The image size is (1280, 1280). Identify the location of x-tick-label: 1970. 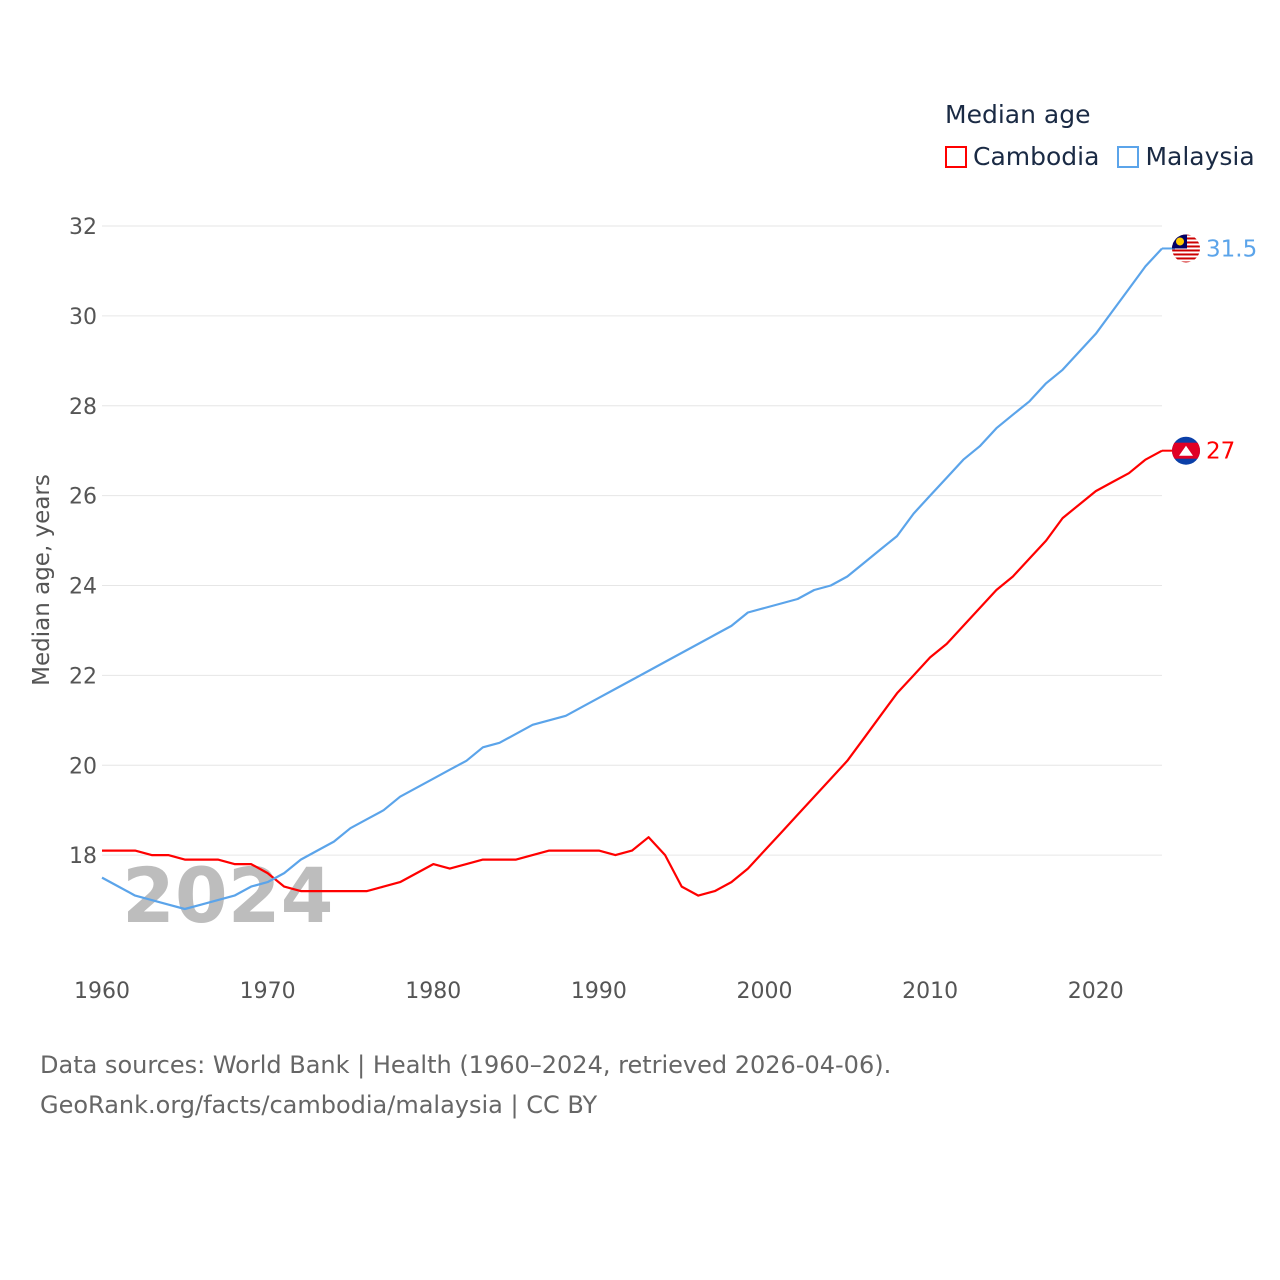
(268, 991).